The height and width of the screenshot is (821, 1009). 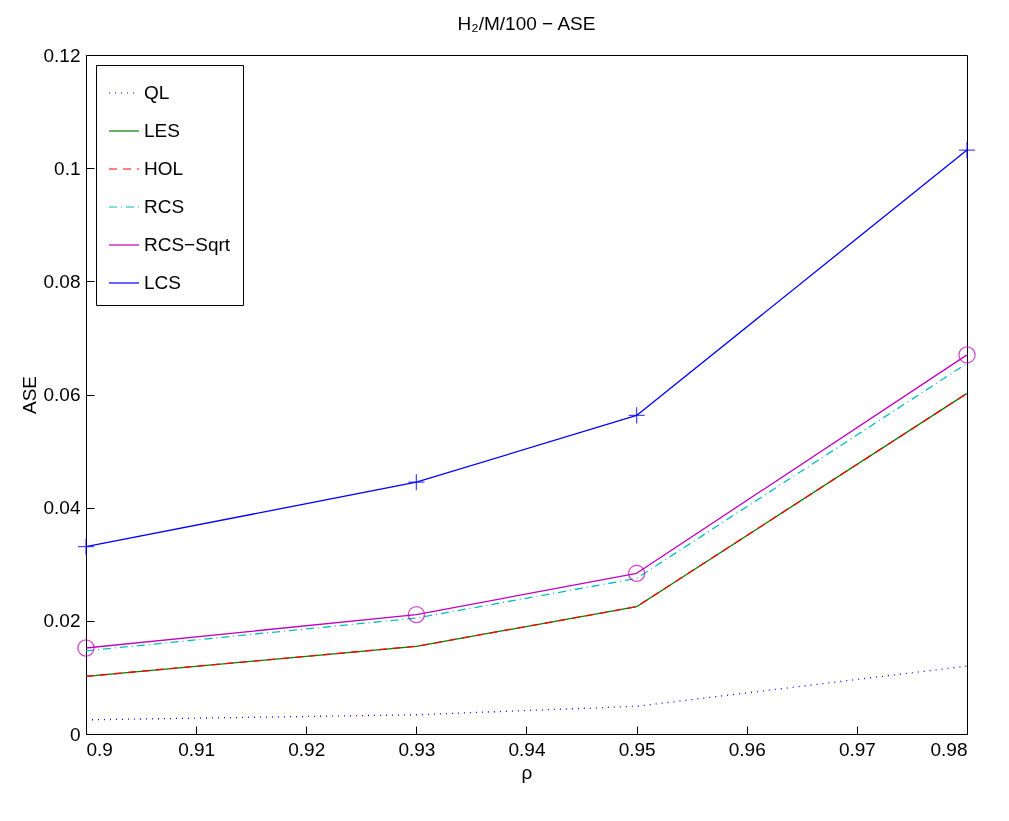 What do you see at coordinates (62, 281) in the screenshot?
I see `y-tick-label: 0.08` at bounding box center [62, 281].